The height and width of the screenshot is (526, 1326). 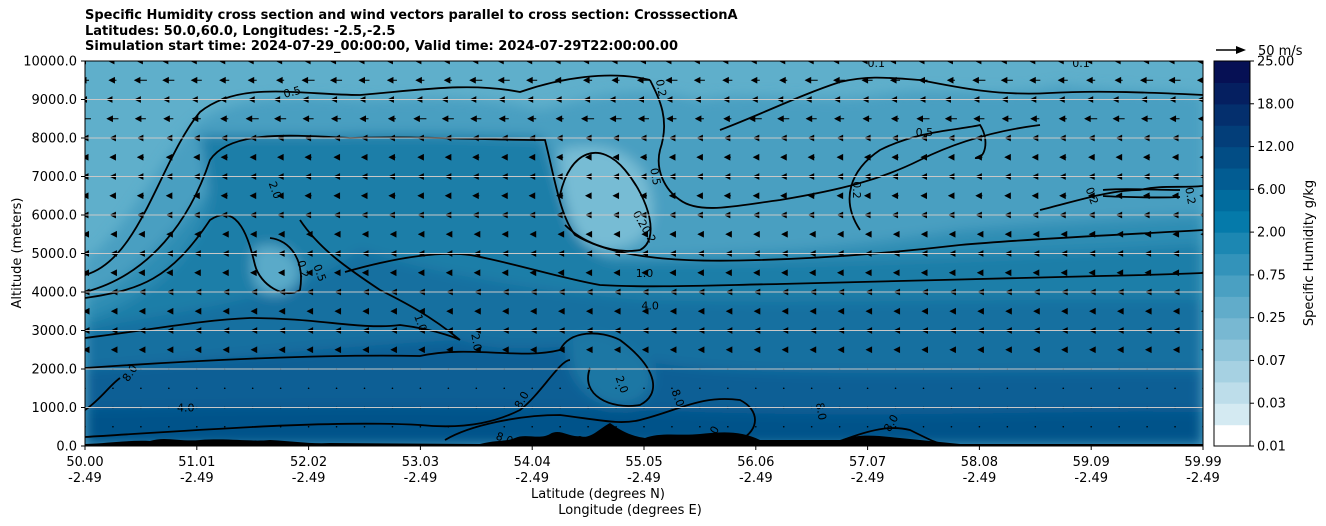 What do you see at coordinates (1232, 307) in the screenshot?
I see `colorbar-level` at bounding box center [1232, 307].